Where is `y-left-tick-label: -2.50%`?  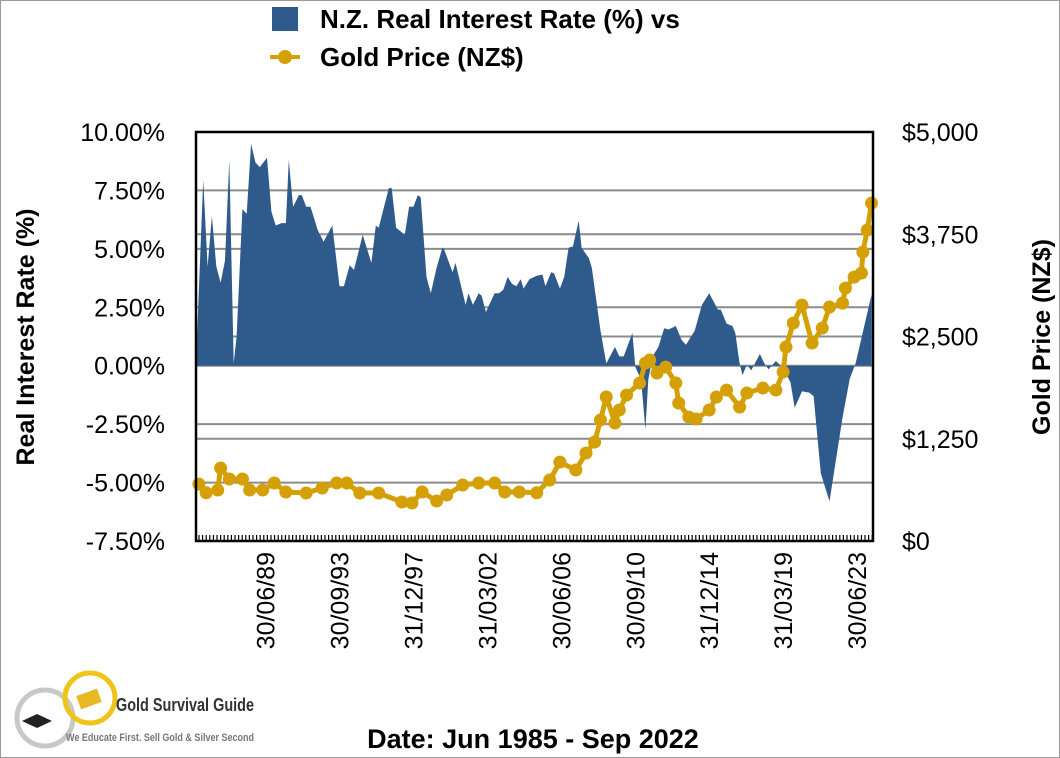
y-left-tick-label: -2.50% is located at coordinates (125, 425).